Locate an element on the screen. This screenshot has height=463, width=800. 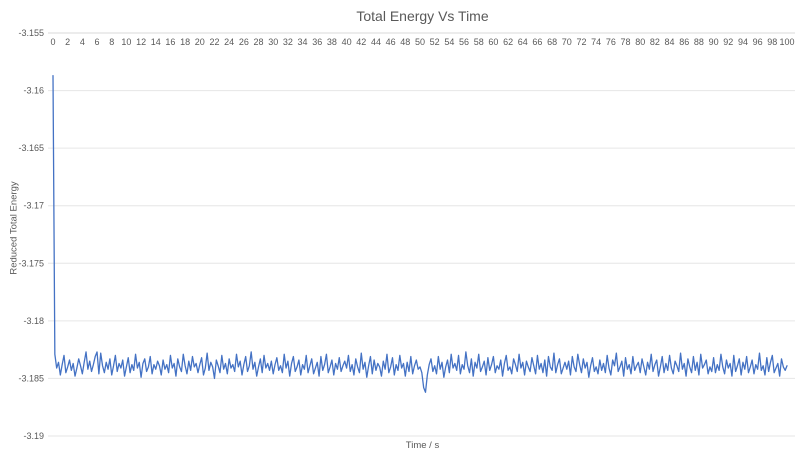
x-tick-label: 96 is located at coordinates (758, 42).